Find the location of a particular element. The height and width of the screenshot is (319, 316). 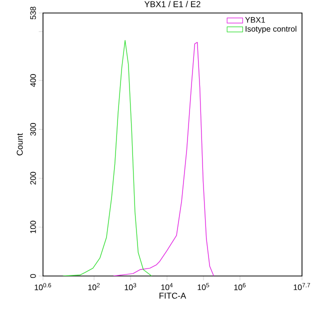

chart-title: YBX1 / E1 / E2 is located at coordinates (172, 4).